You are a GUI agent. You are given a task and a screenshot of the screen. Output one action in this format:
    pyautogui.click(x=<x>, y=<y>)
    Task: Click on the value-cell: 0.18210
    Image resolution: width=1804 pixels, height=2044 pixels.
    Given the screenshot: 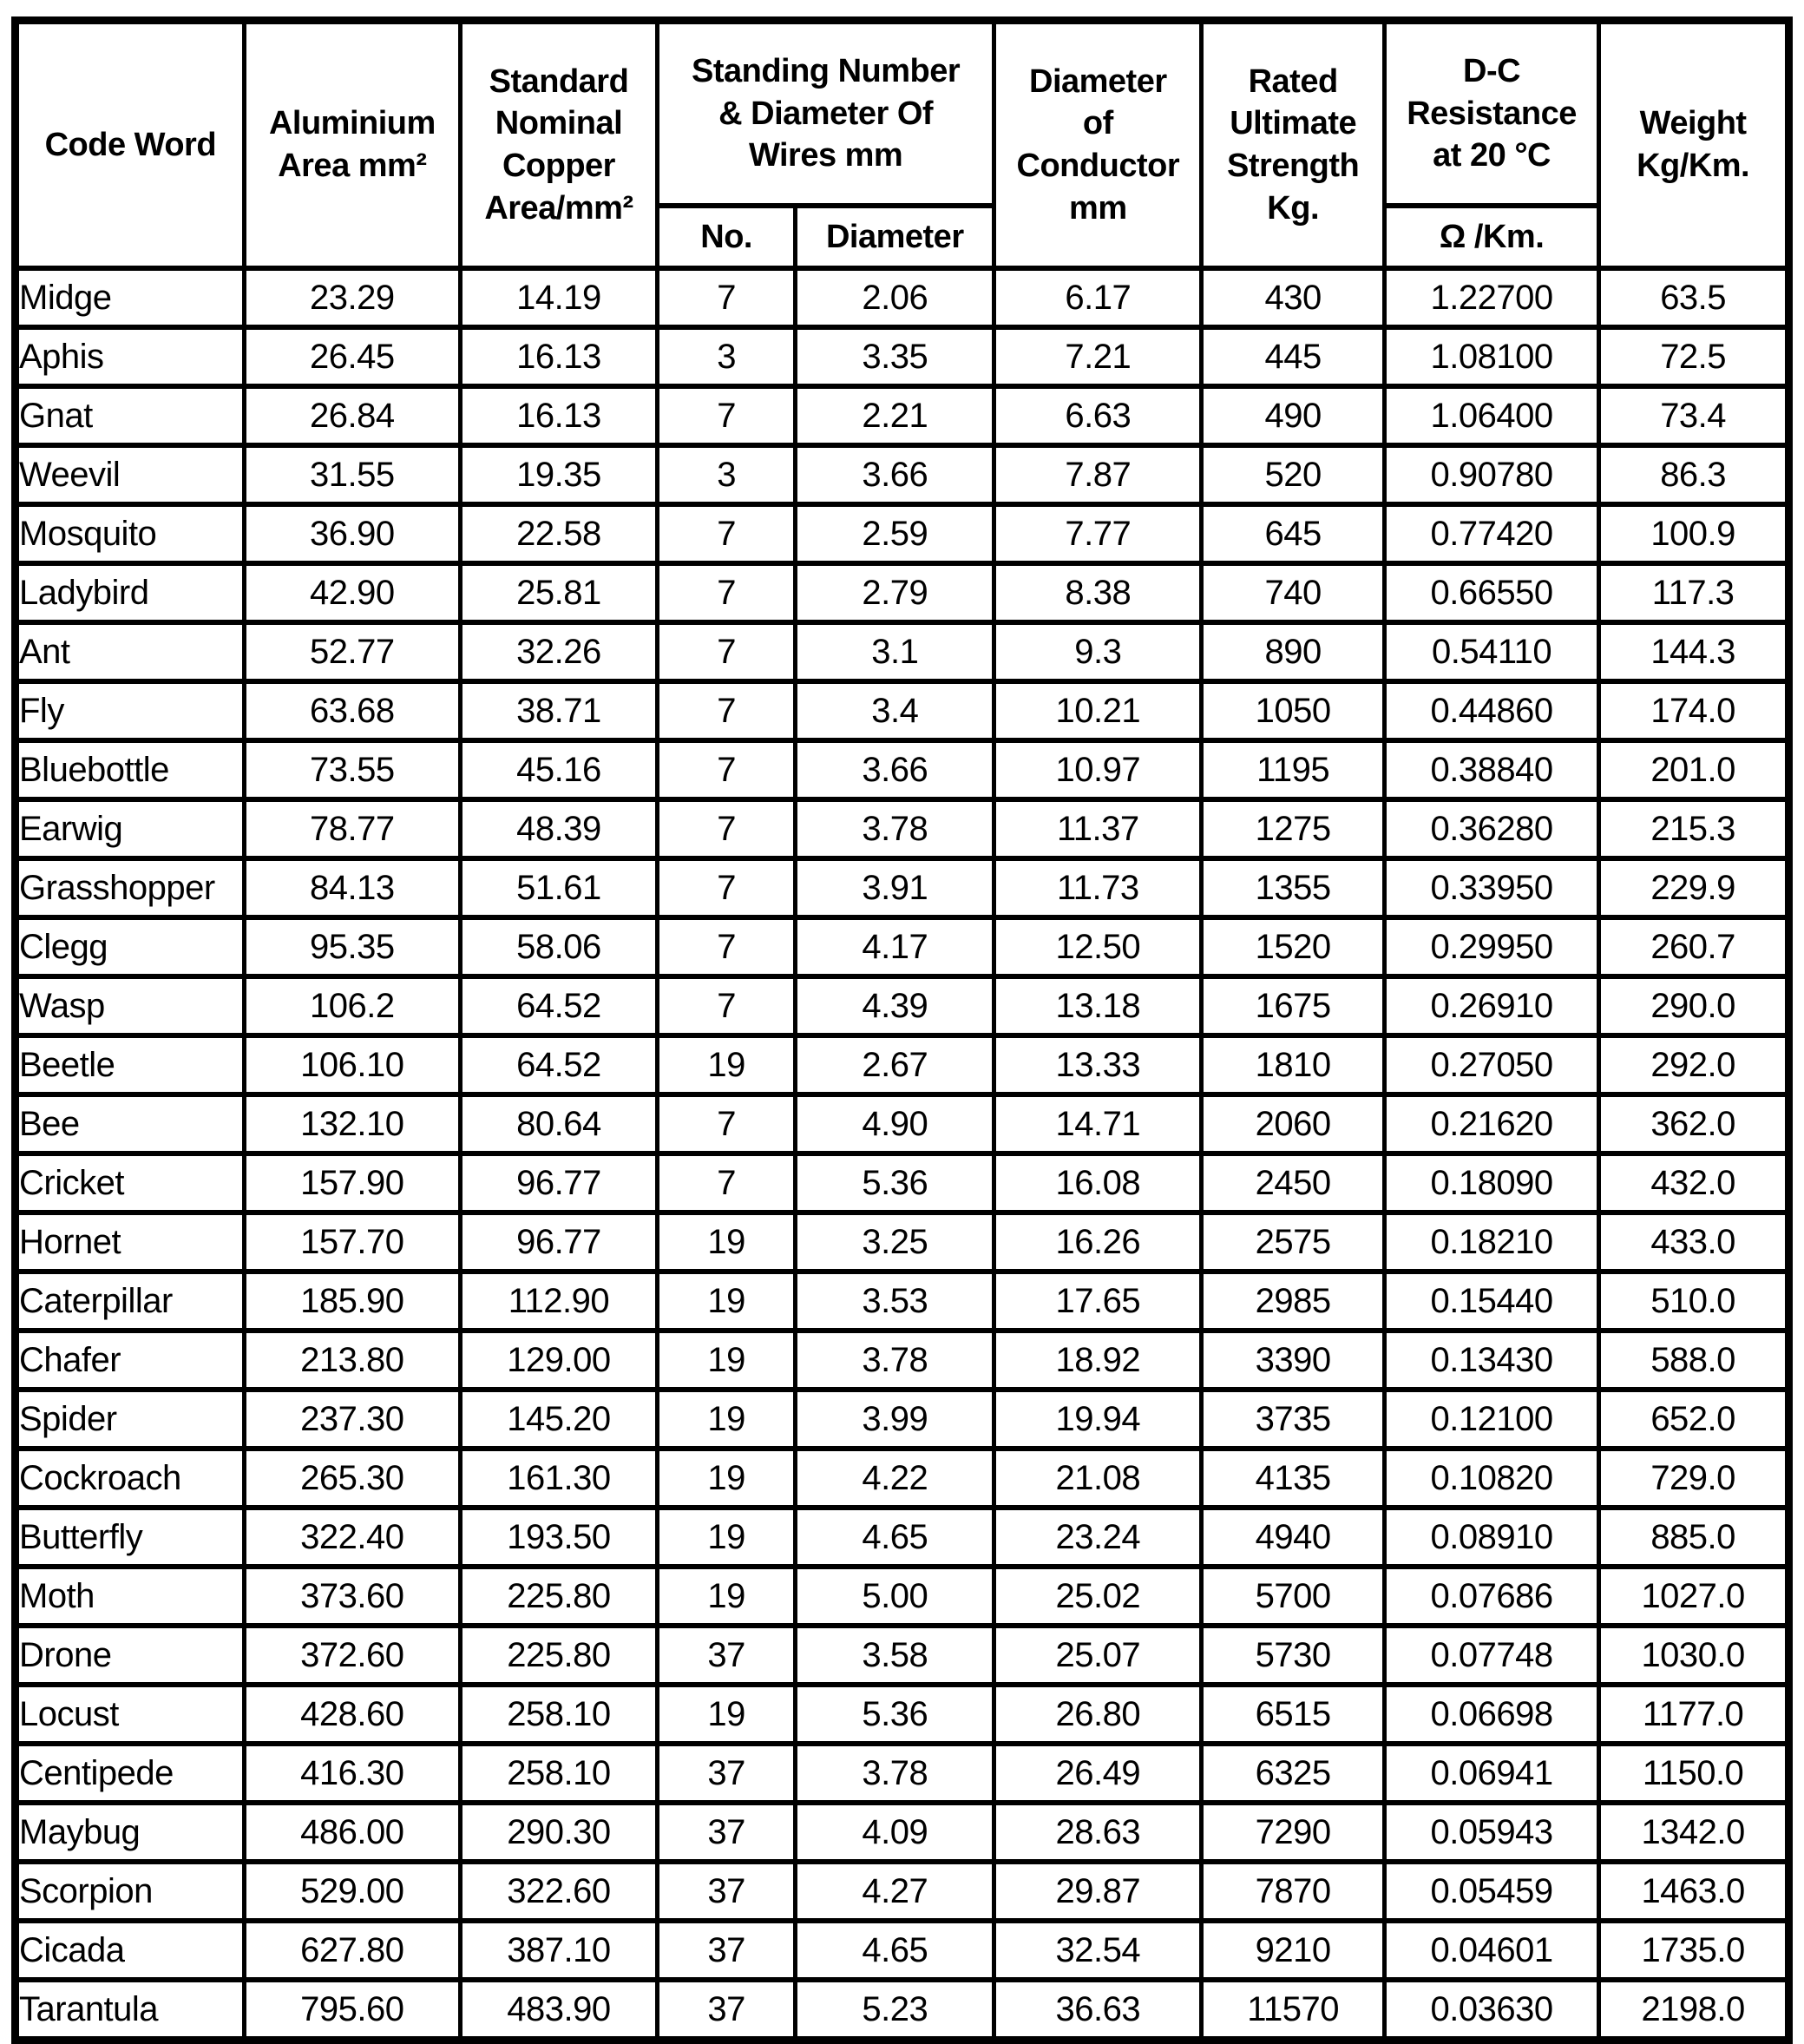 What is the action you would take?
    pyautogui.click(x=1491, y=1242)
    